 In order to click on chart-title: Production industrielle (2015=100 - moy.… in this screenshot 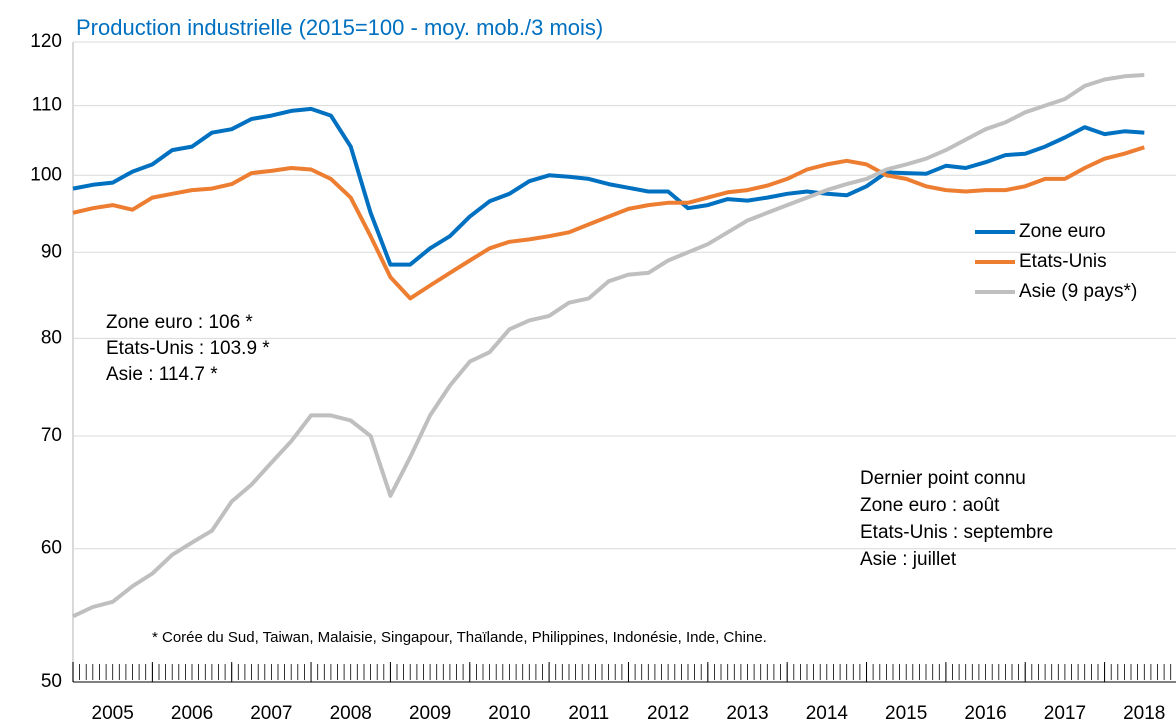, I will do `click(339, 27)`.